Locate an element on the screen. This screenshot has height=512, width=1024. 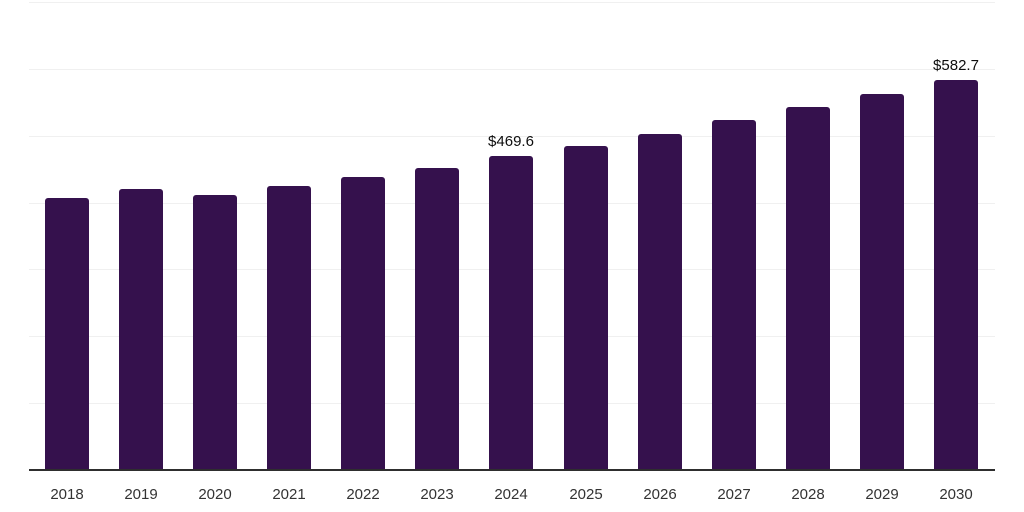
bar-2021 is located at coordinates (289, 328).